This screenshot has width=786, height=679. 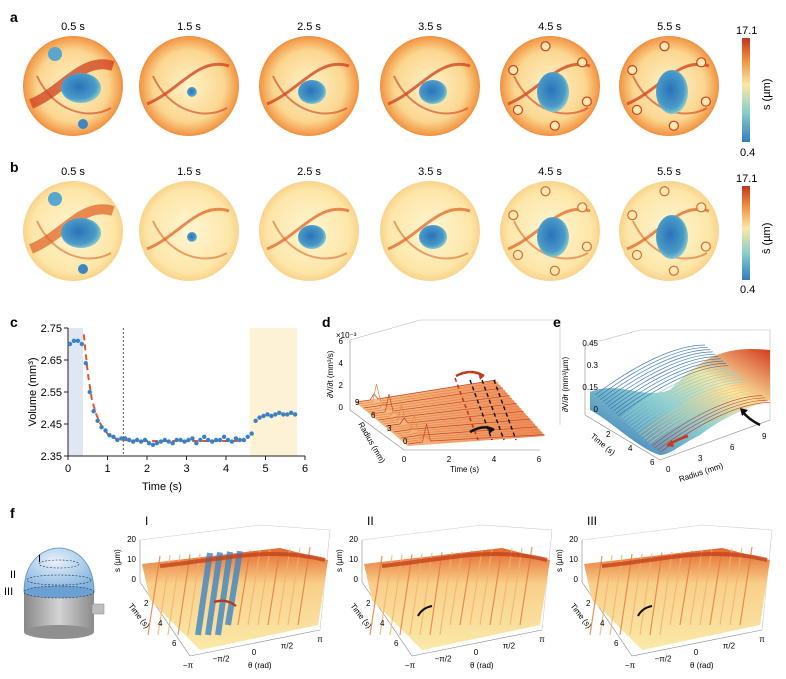 What do you see at coordinates (14, 167) in the screenshot?
I see `panel-b-letter: b` at bounding box center [14, 167].